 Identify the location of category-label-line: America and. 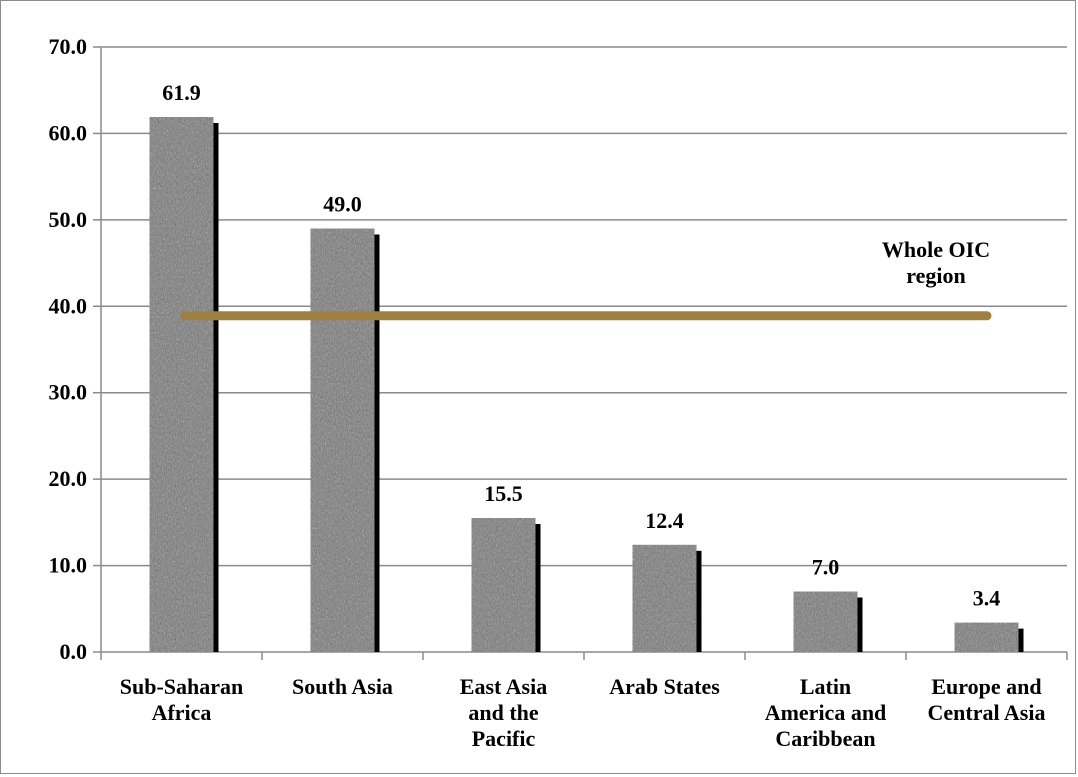
(826, 712).